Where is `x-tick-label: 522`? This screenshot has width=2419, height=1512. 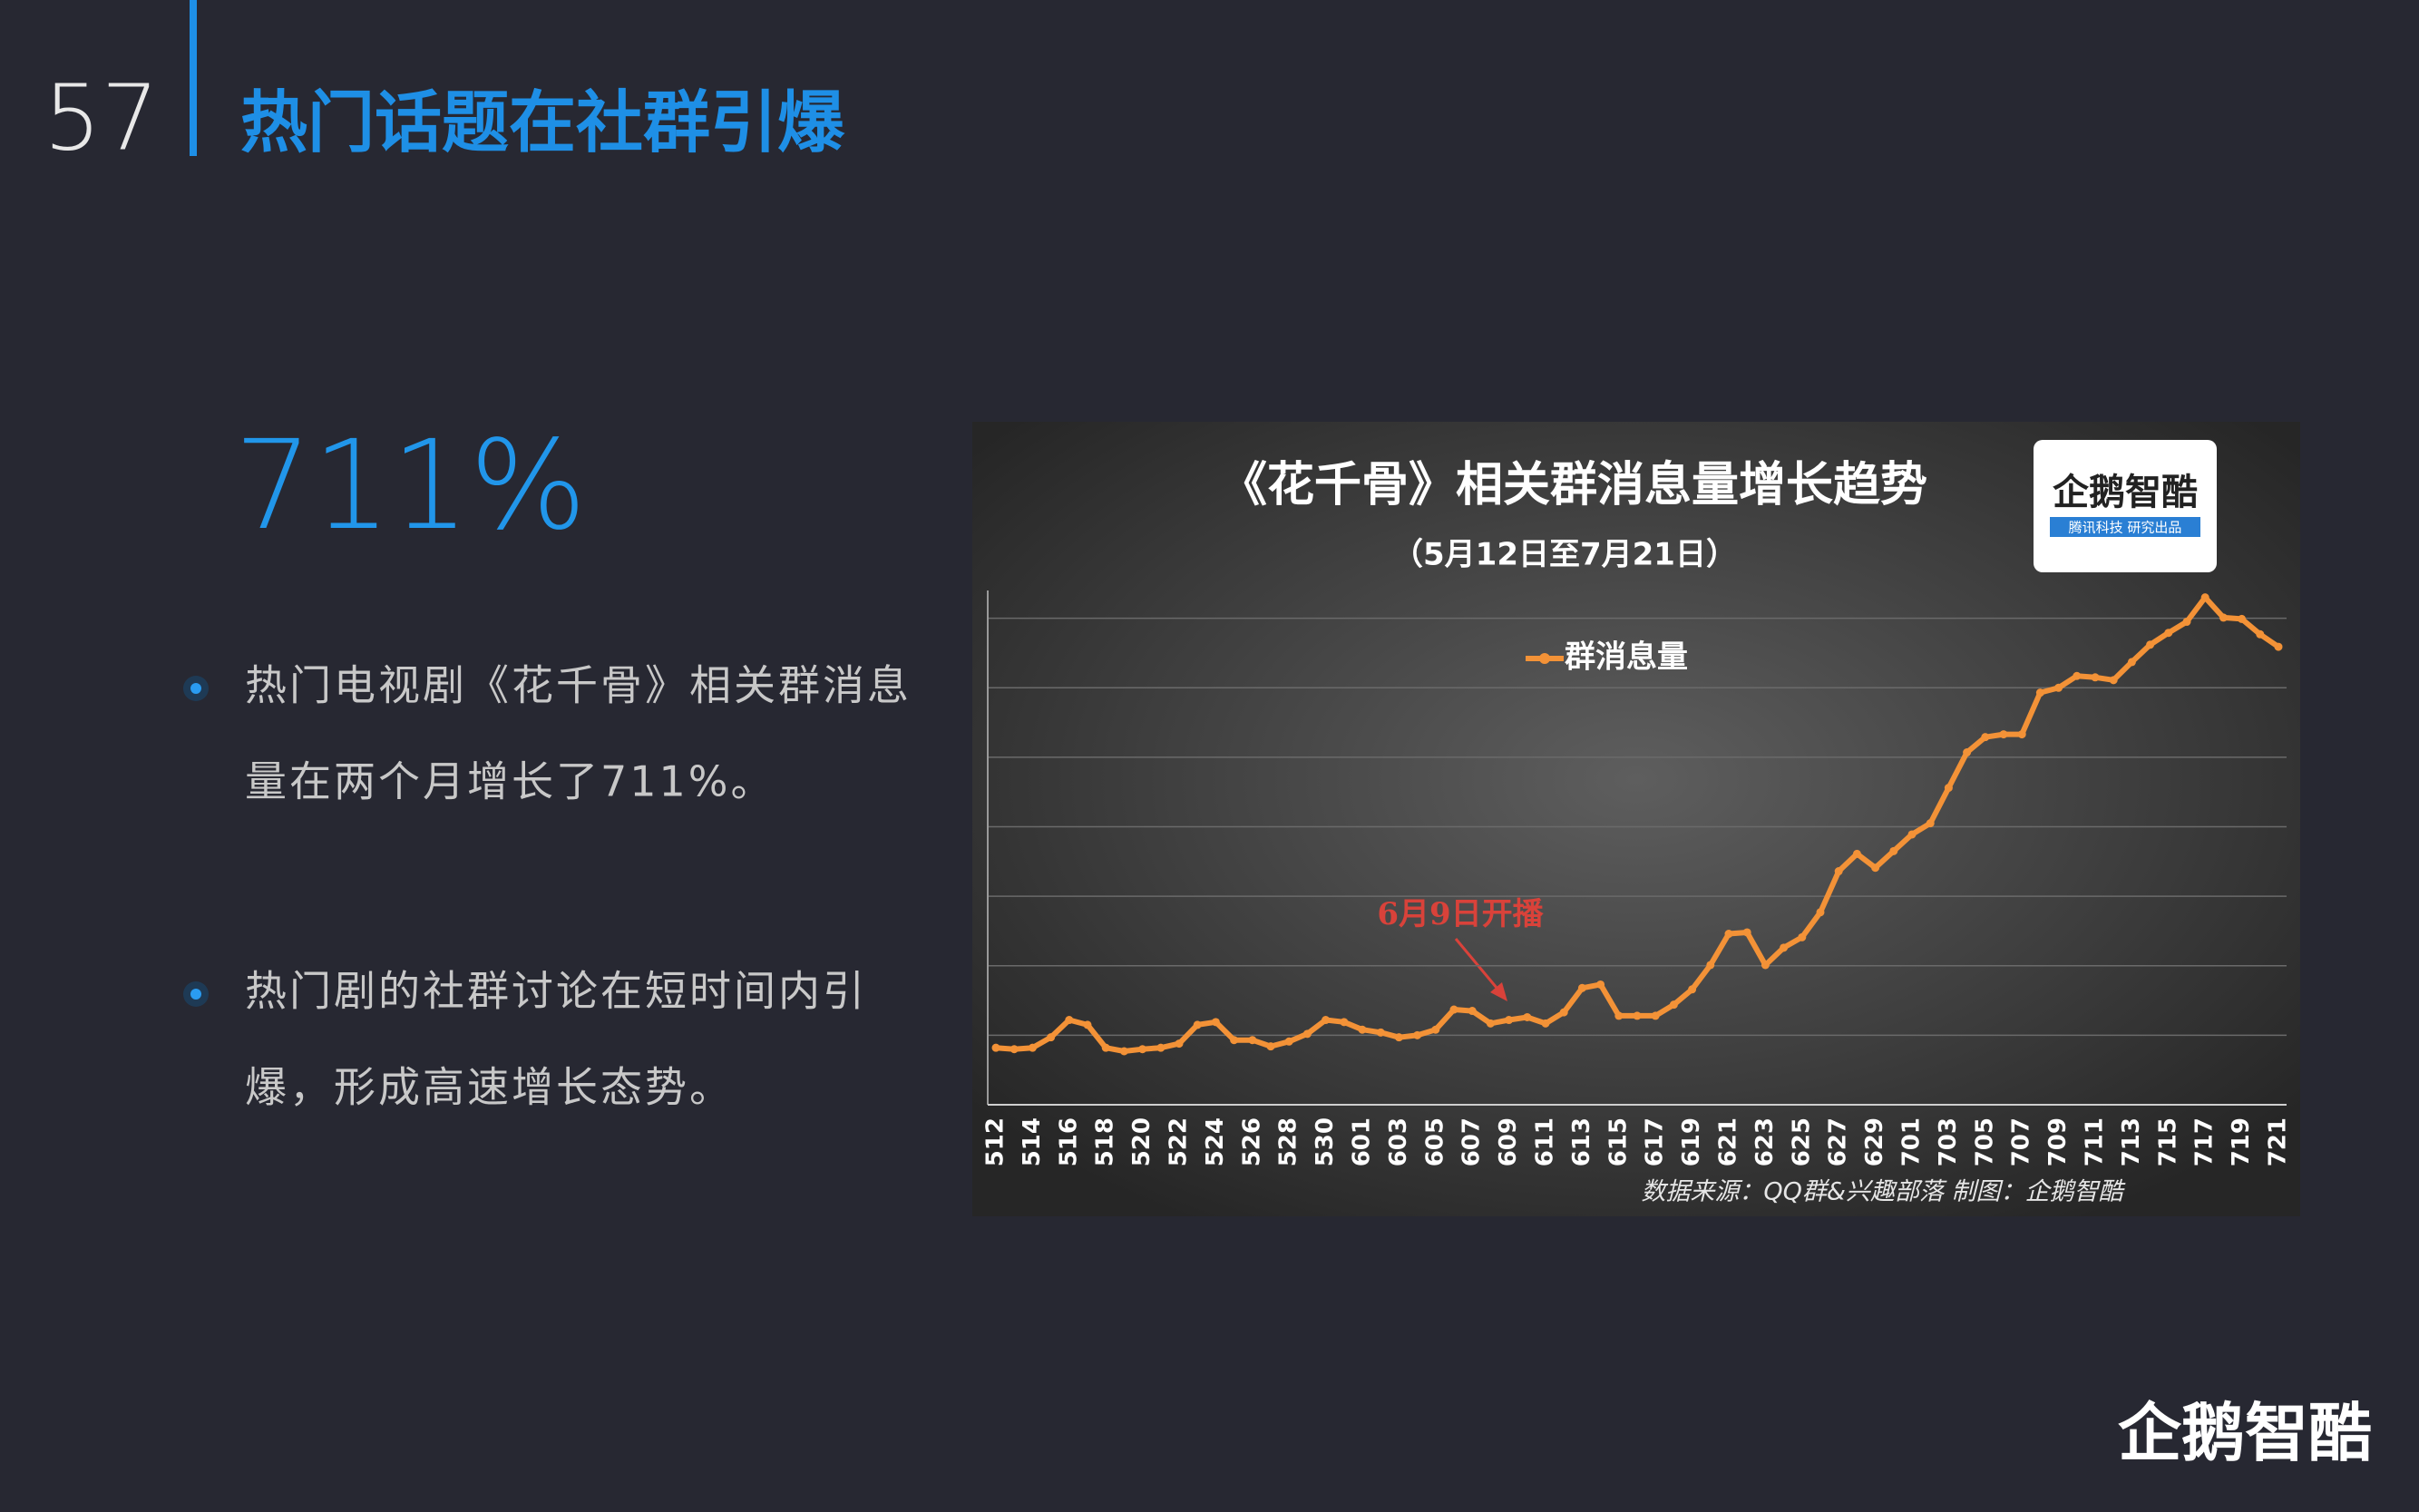 x-tick-label: 522 is located at coordinates (1180, 1141).